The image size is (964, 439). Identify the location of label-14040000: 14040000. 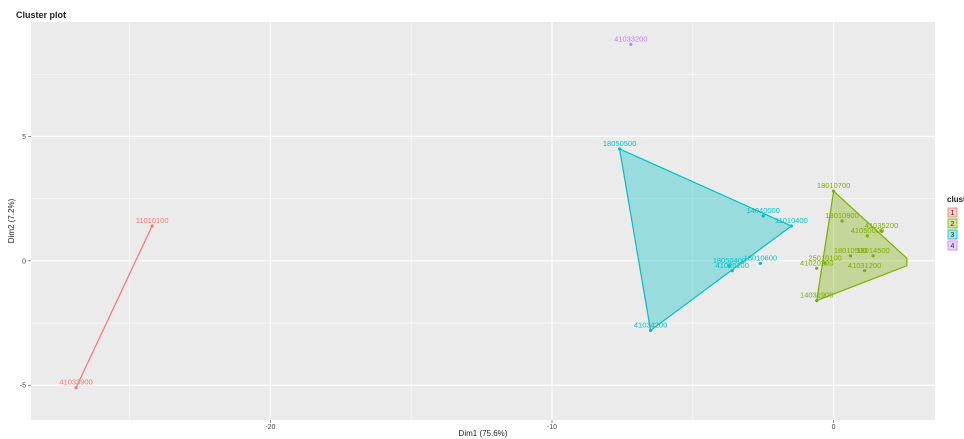
(763, 210).